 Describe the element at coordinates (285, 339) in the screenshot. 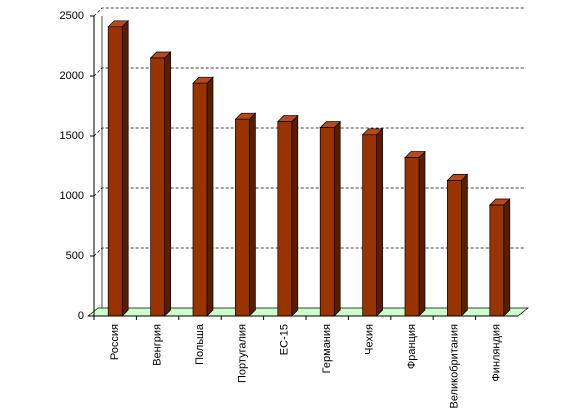

I see `x-tick-label: ЕС-15` at that location.